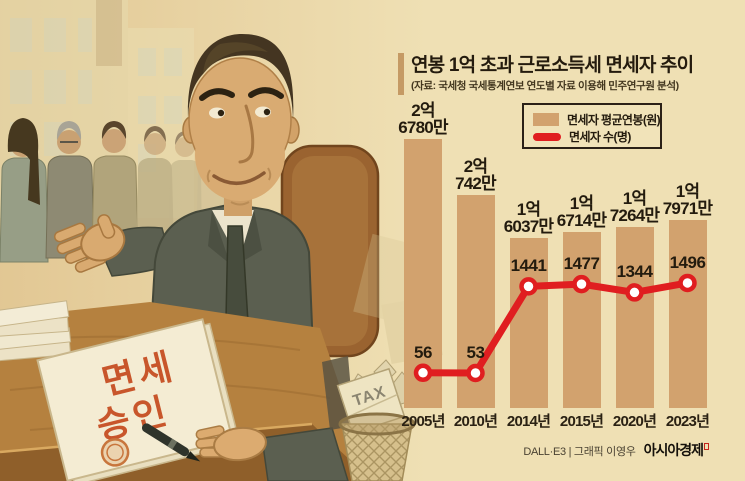 This screenshot has width=745, height=481. What do you see at coordinates (676, 450) in the screenshot?
I see `brand-logo: 아시아경제` at bounding box center [676, 450].